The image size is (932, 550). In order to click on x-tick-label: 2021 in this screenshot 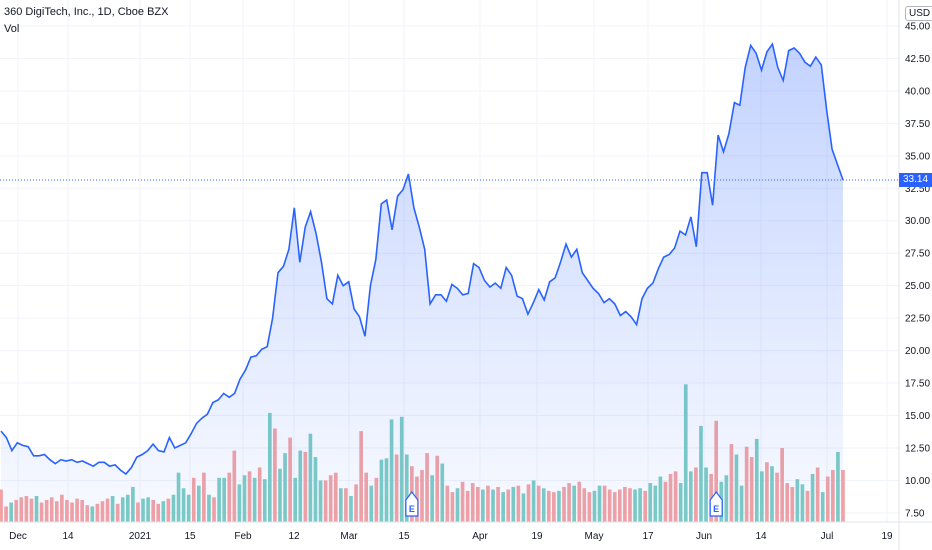, I will do `click(140, 536)`.